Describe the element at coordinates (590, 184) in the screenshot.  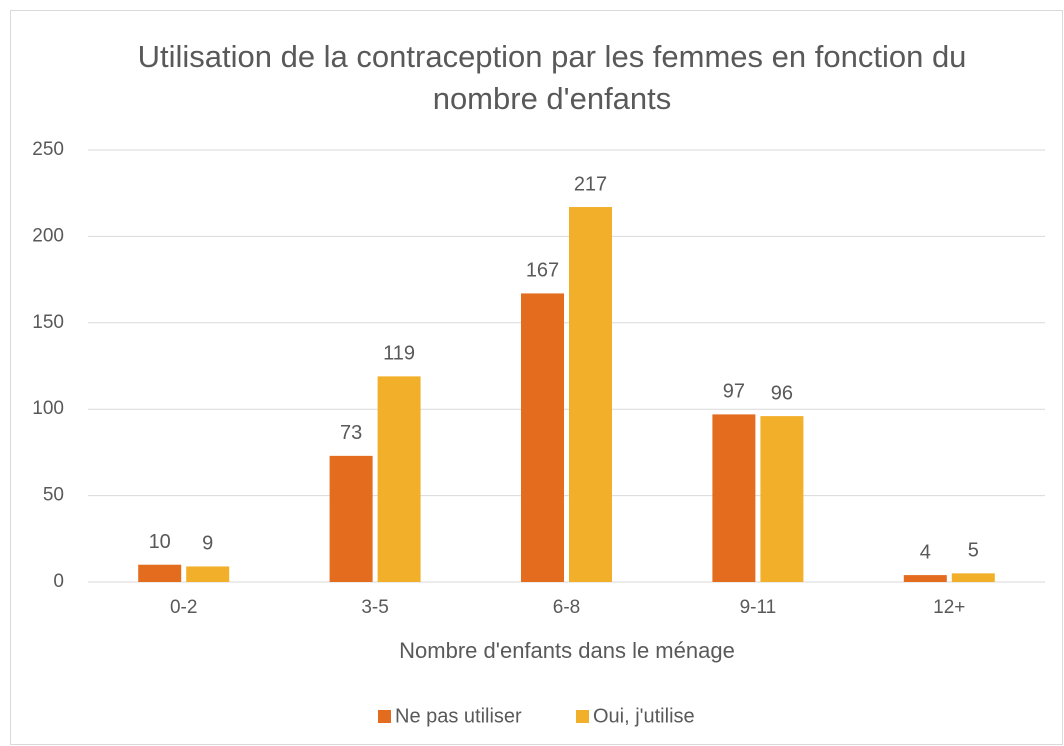
I see `data-label: 217` at that location.